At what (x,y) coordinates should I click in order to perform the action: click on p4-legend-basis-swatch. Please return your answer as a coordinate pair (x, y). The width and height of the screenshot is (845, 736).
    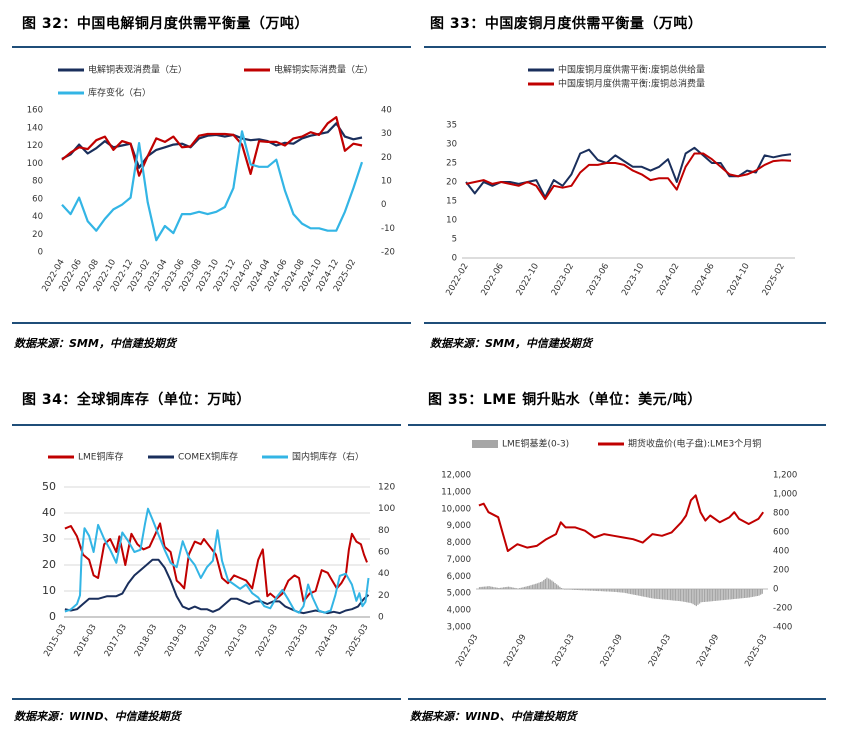
    Looking at the image, I should click on (485, 444).